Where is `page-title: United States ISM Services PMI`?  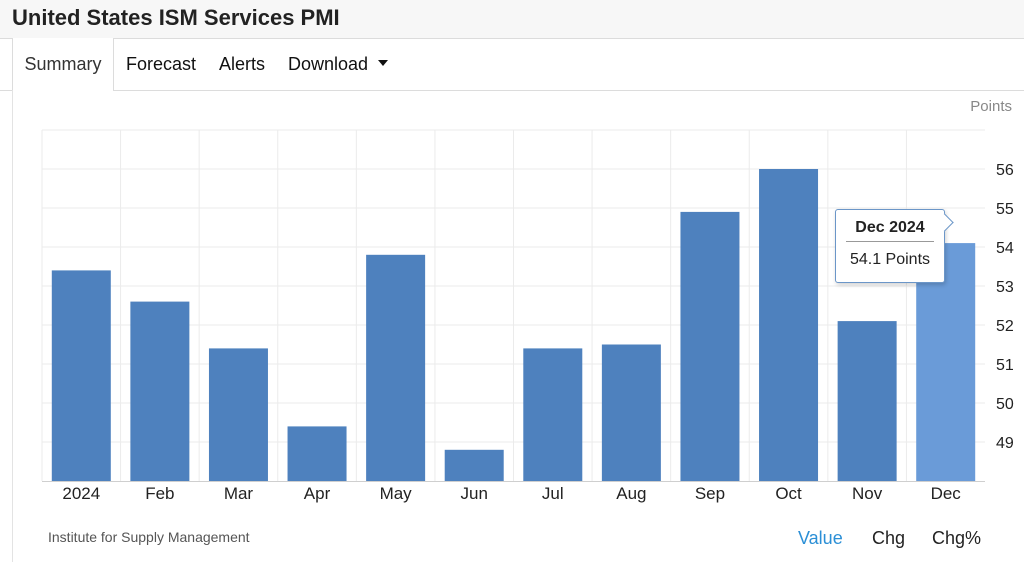 page-title: United States ISM Services PMI is located at coordinates (176, 17).